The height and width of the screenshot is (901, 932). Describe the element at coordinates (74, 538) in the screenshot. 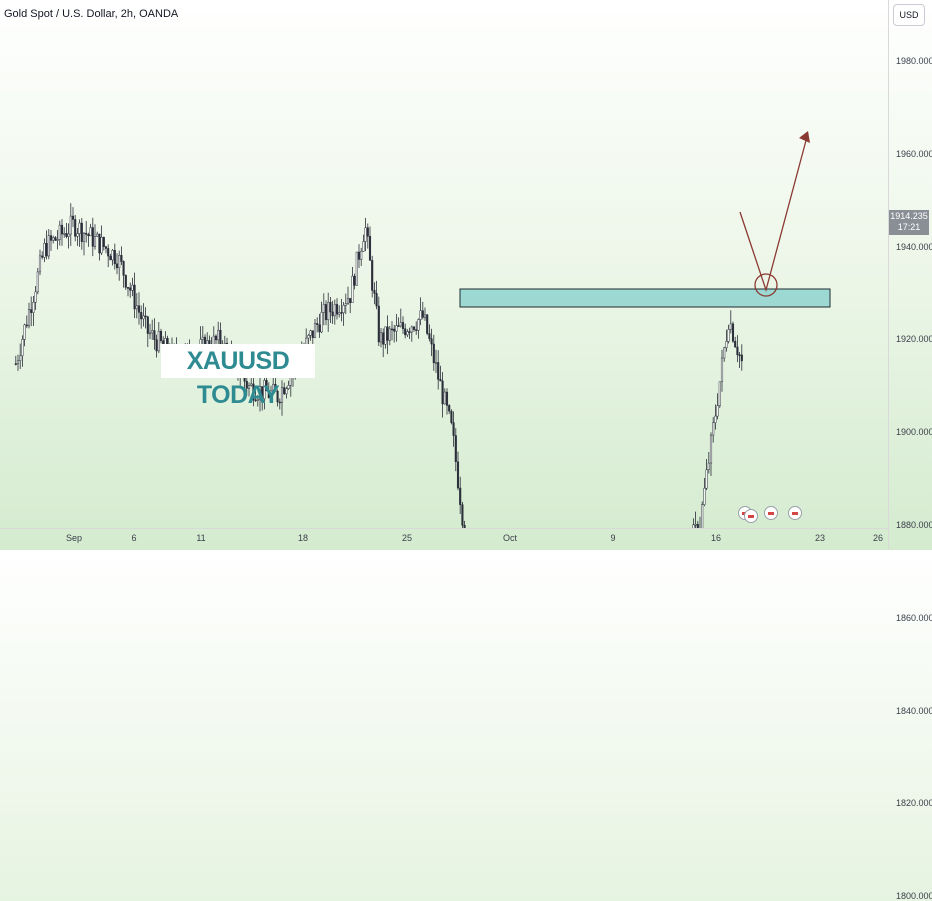

I see `time-tick-label: Sep` at that location.